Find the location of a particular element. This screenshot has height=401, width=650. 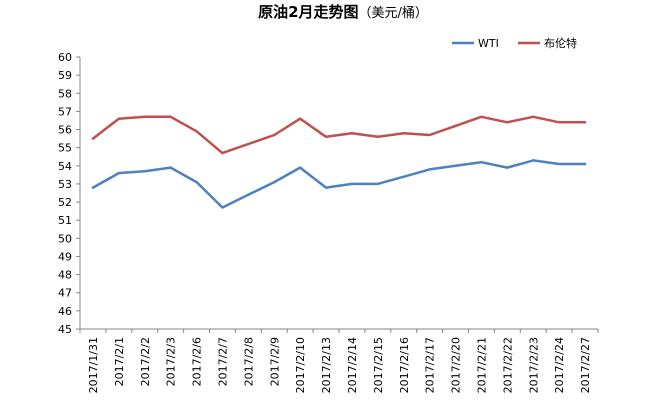

x-tick-label: 2017/2/14 is located at coordinates (352, 365).